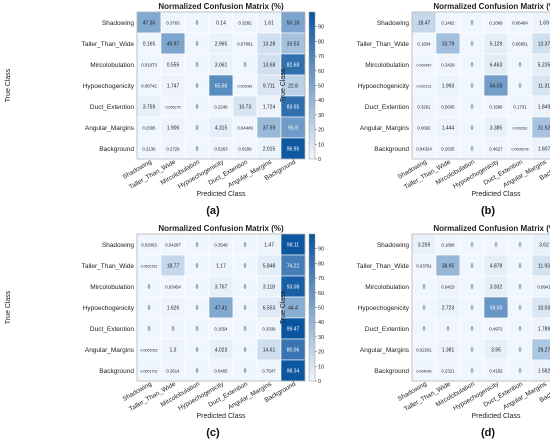 The image size is (550, 444). I want to click on cell-value-label: 50.18, so click(293, 23).